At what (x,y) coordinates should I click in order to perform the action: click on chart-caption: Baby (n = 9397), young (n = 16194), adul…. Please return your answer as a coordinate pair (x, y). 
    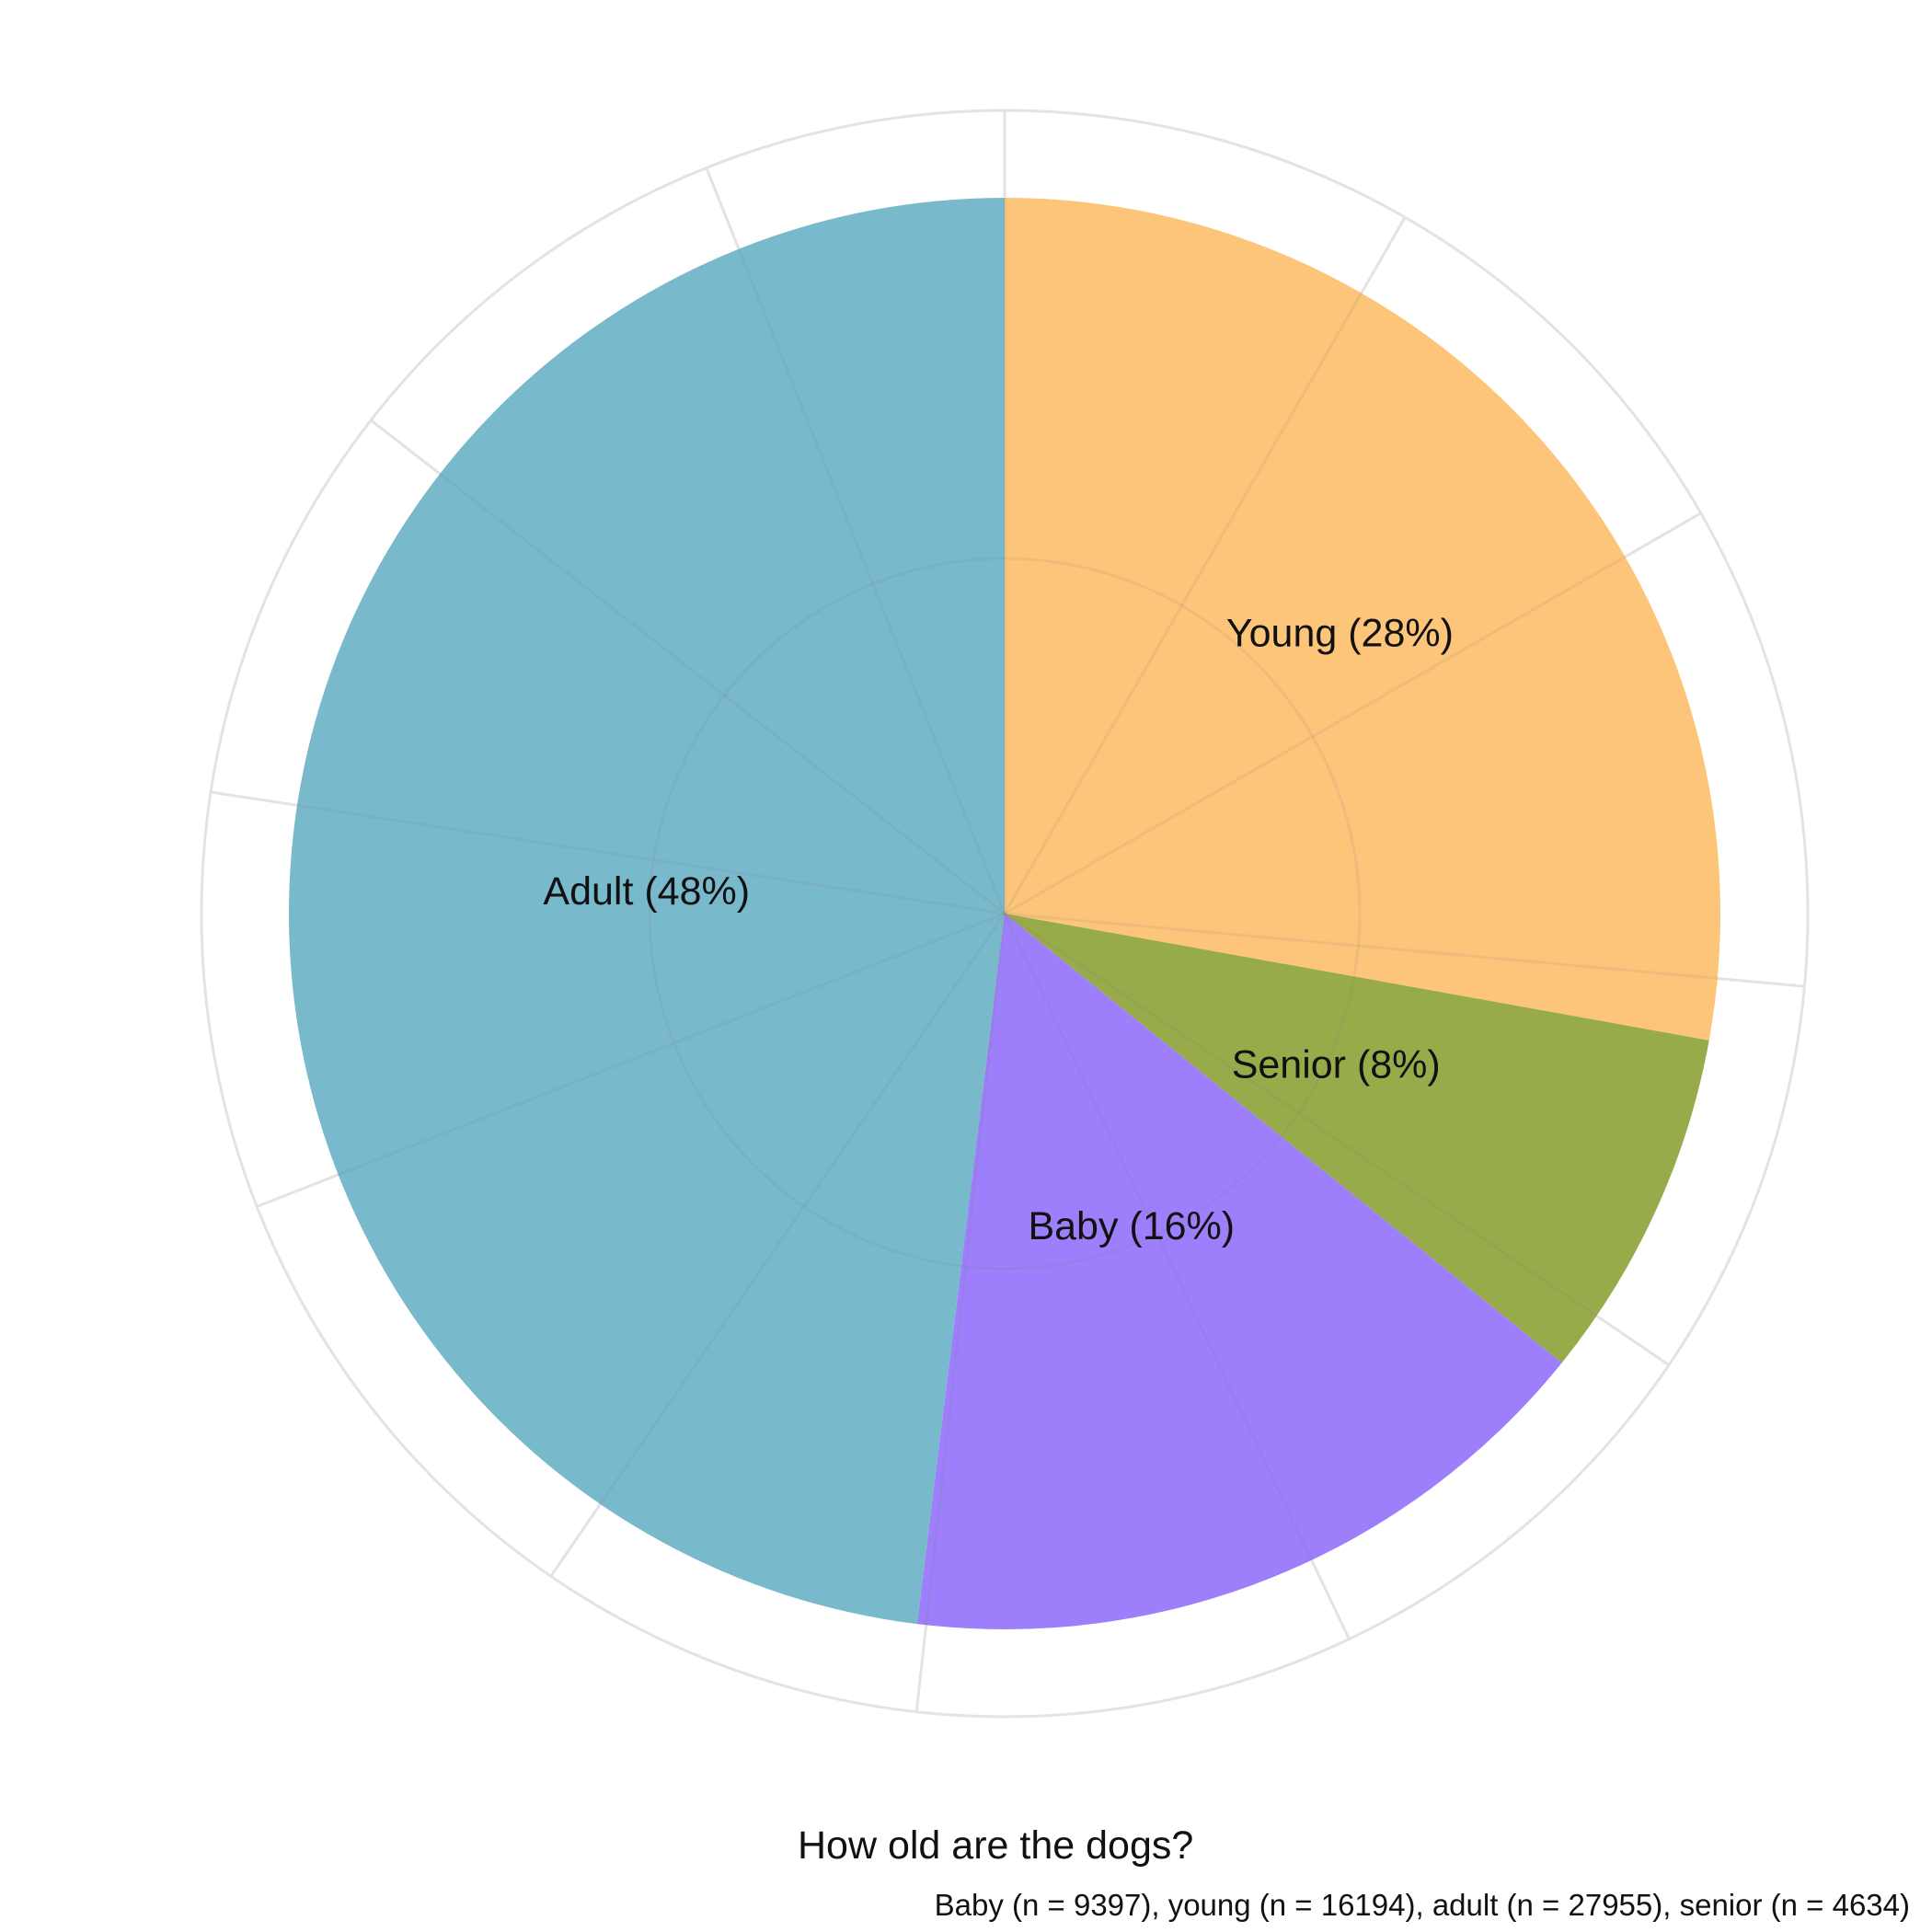
    Looking at the image, I should click on (1422, 1905).